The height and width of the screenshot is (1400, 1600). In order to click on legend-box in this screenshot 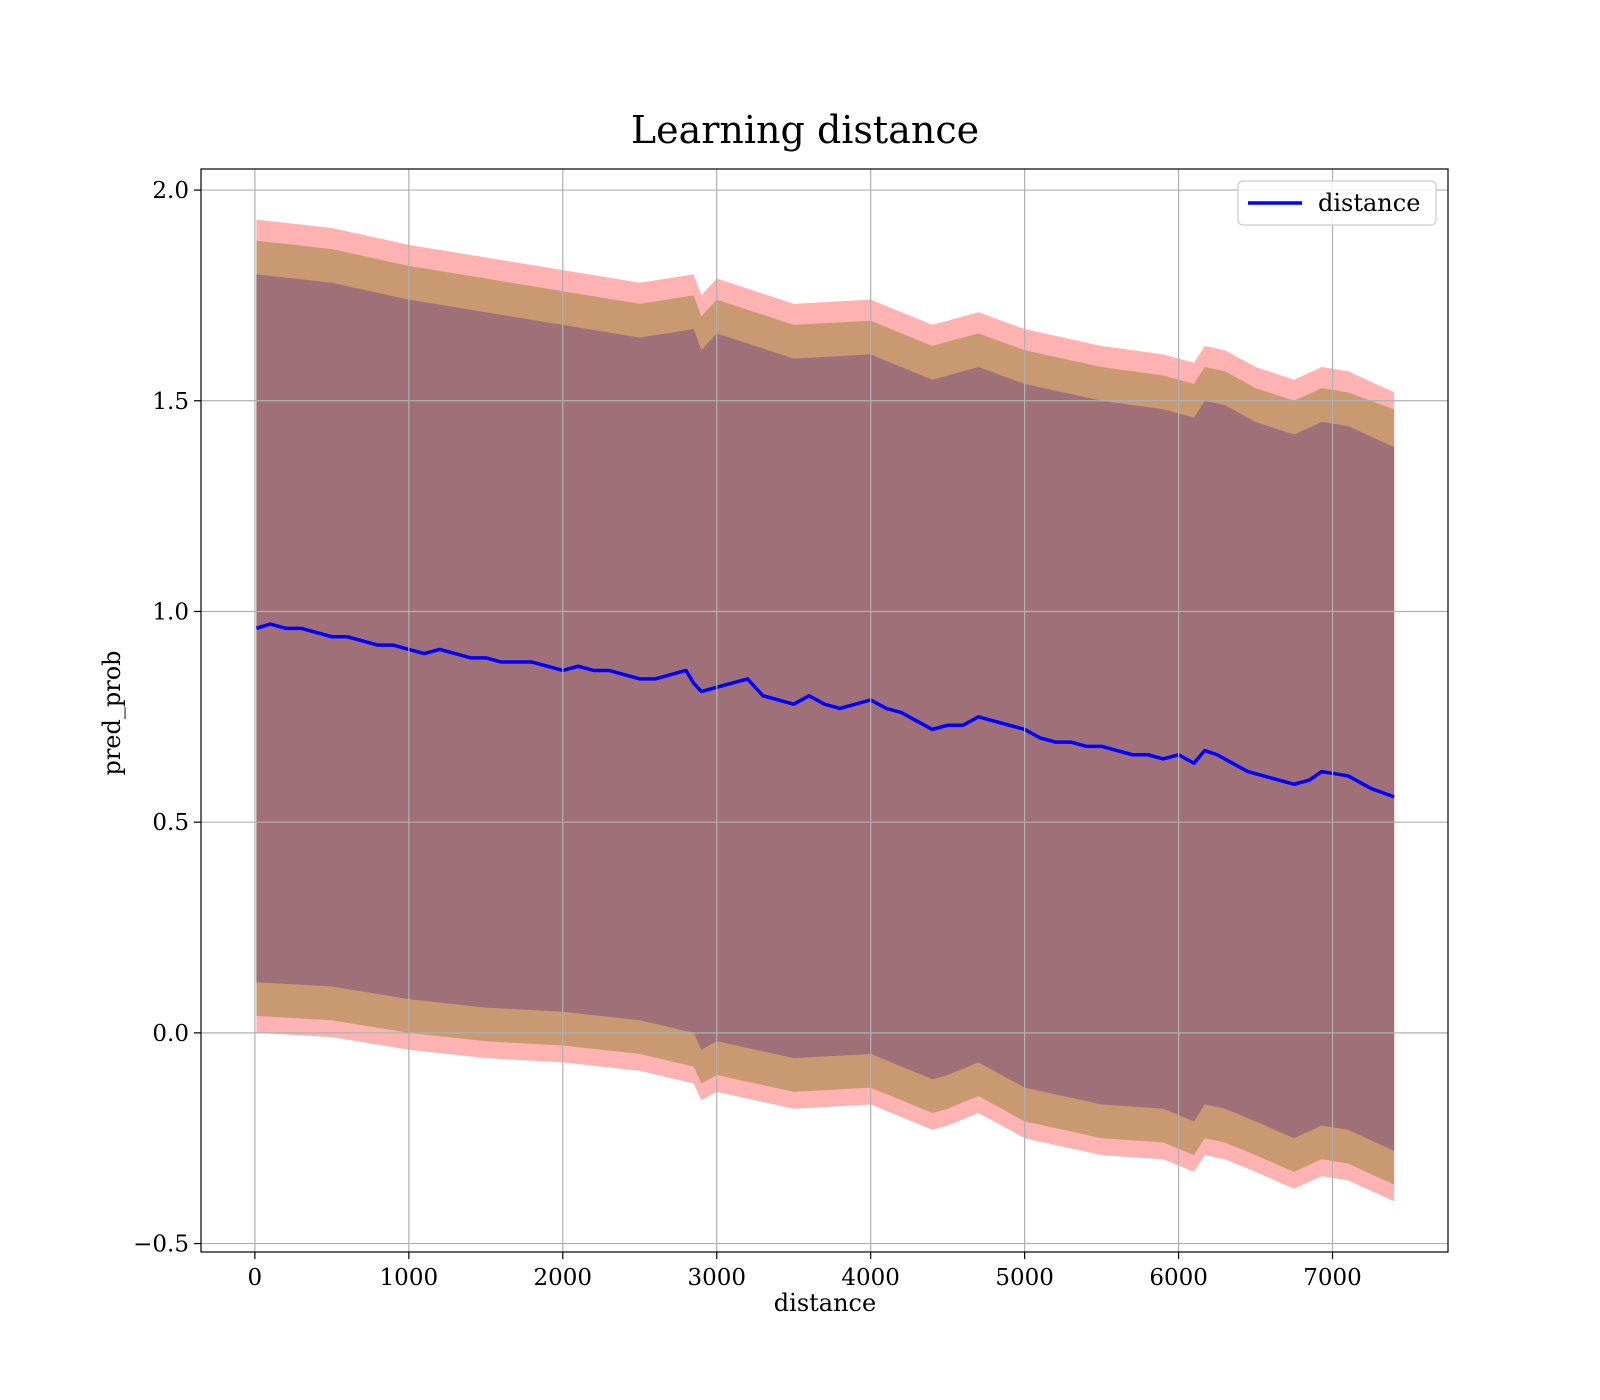, I will do `click(1337, 203)`.